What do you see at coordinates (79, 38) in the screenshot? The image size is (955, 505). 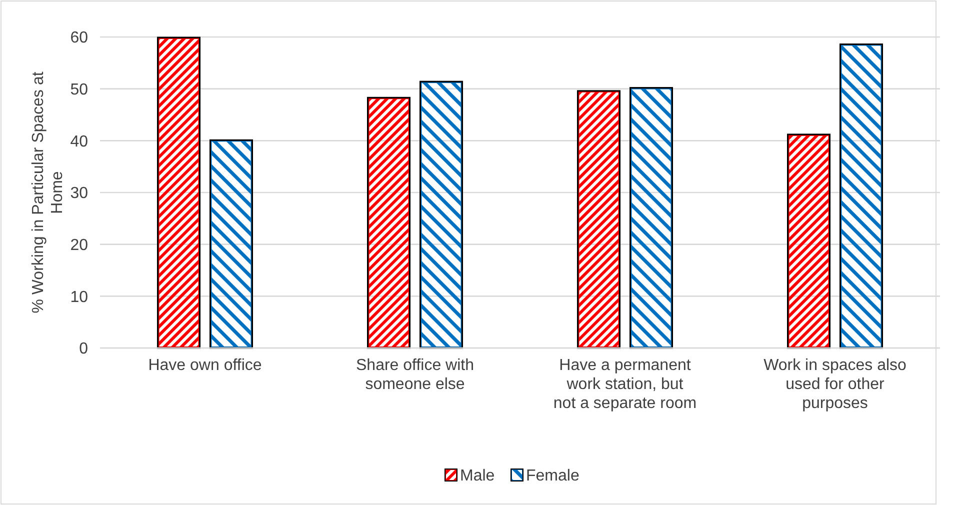 I see `y-tick-label: 60` at bounding box center [79, 38].